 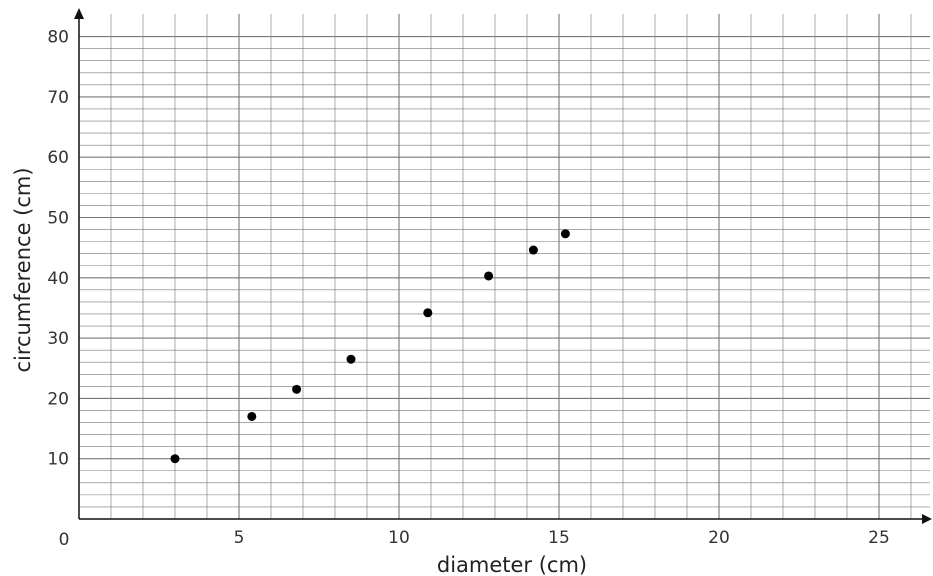 What do you see at coordinates (399, 538) in the screenshot?
I see `x-tick-label: 10` at bounding box center [399, 538].